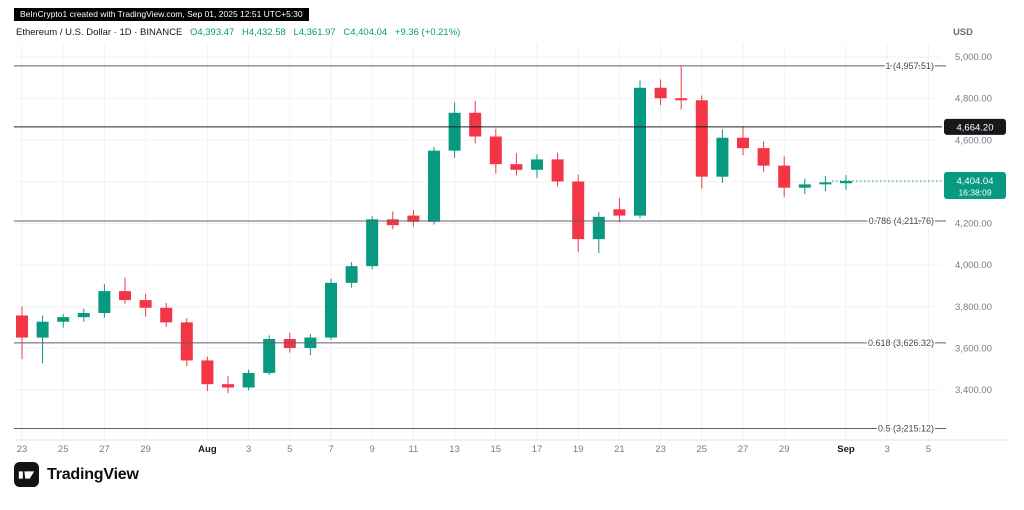 The height and width of the screenshot is (510, 1024). What do you see at coordinates (330, 449) in the screenshot?
I see `time-axis-label: 7` at bounding box center [330, 449].